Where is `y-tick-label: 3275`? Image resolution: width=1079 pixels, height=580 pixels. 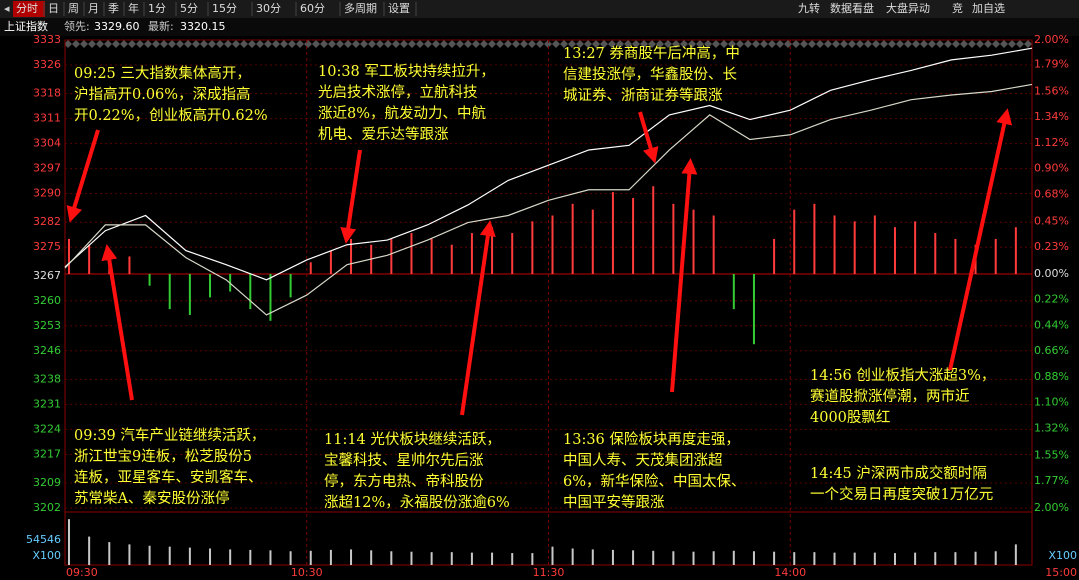 y-tick-label: 3275 is located at coordinates (47, 246).